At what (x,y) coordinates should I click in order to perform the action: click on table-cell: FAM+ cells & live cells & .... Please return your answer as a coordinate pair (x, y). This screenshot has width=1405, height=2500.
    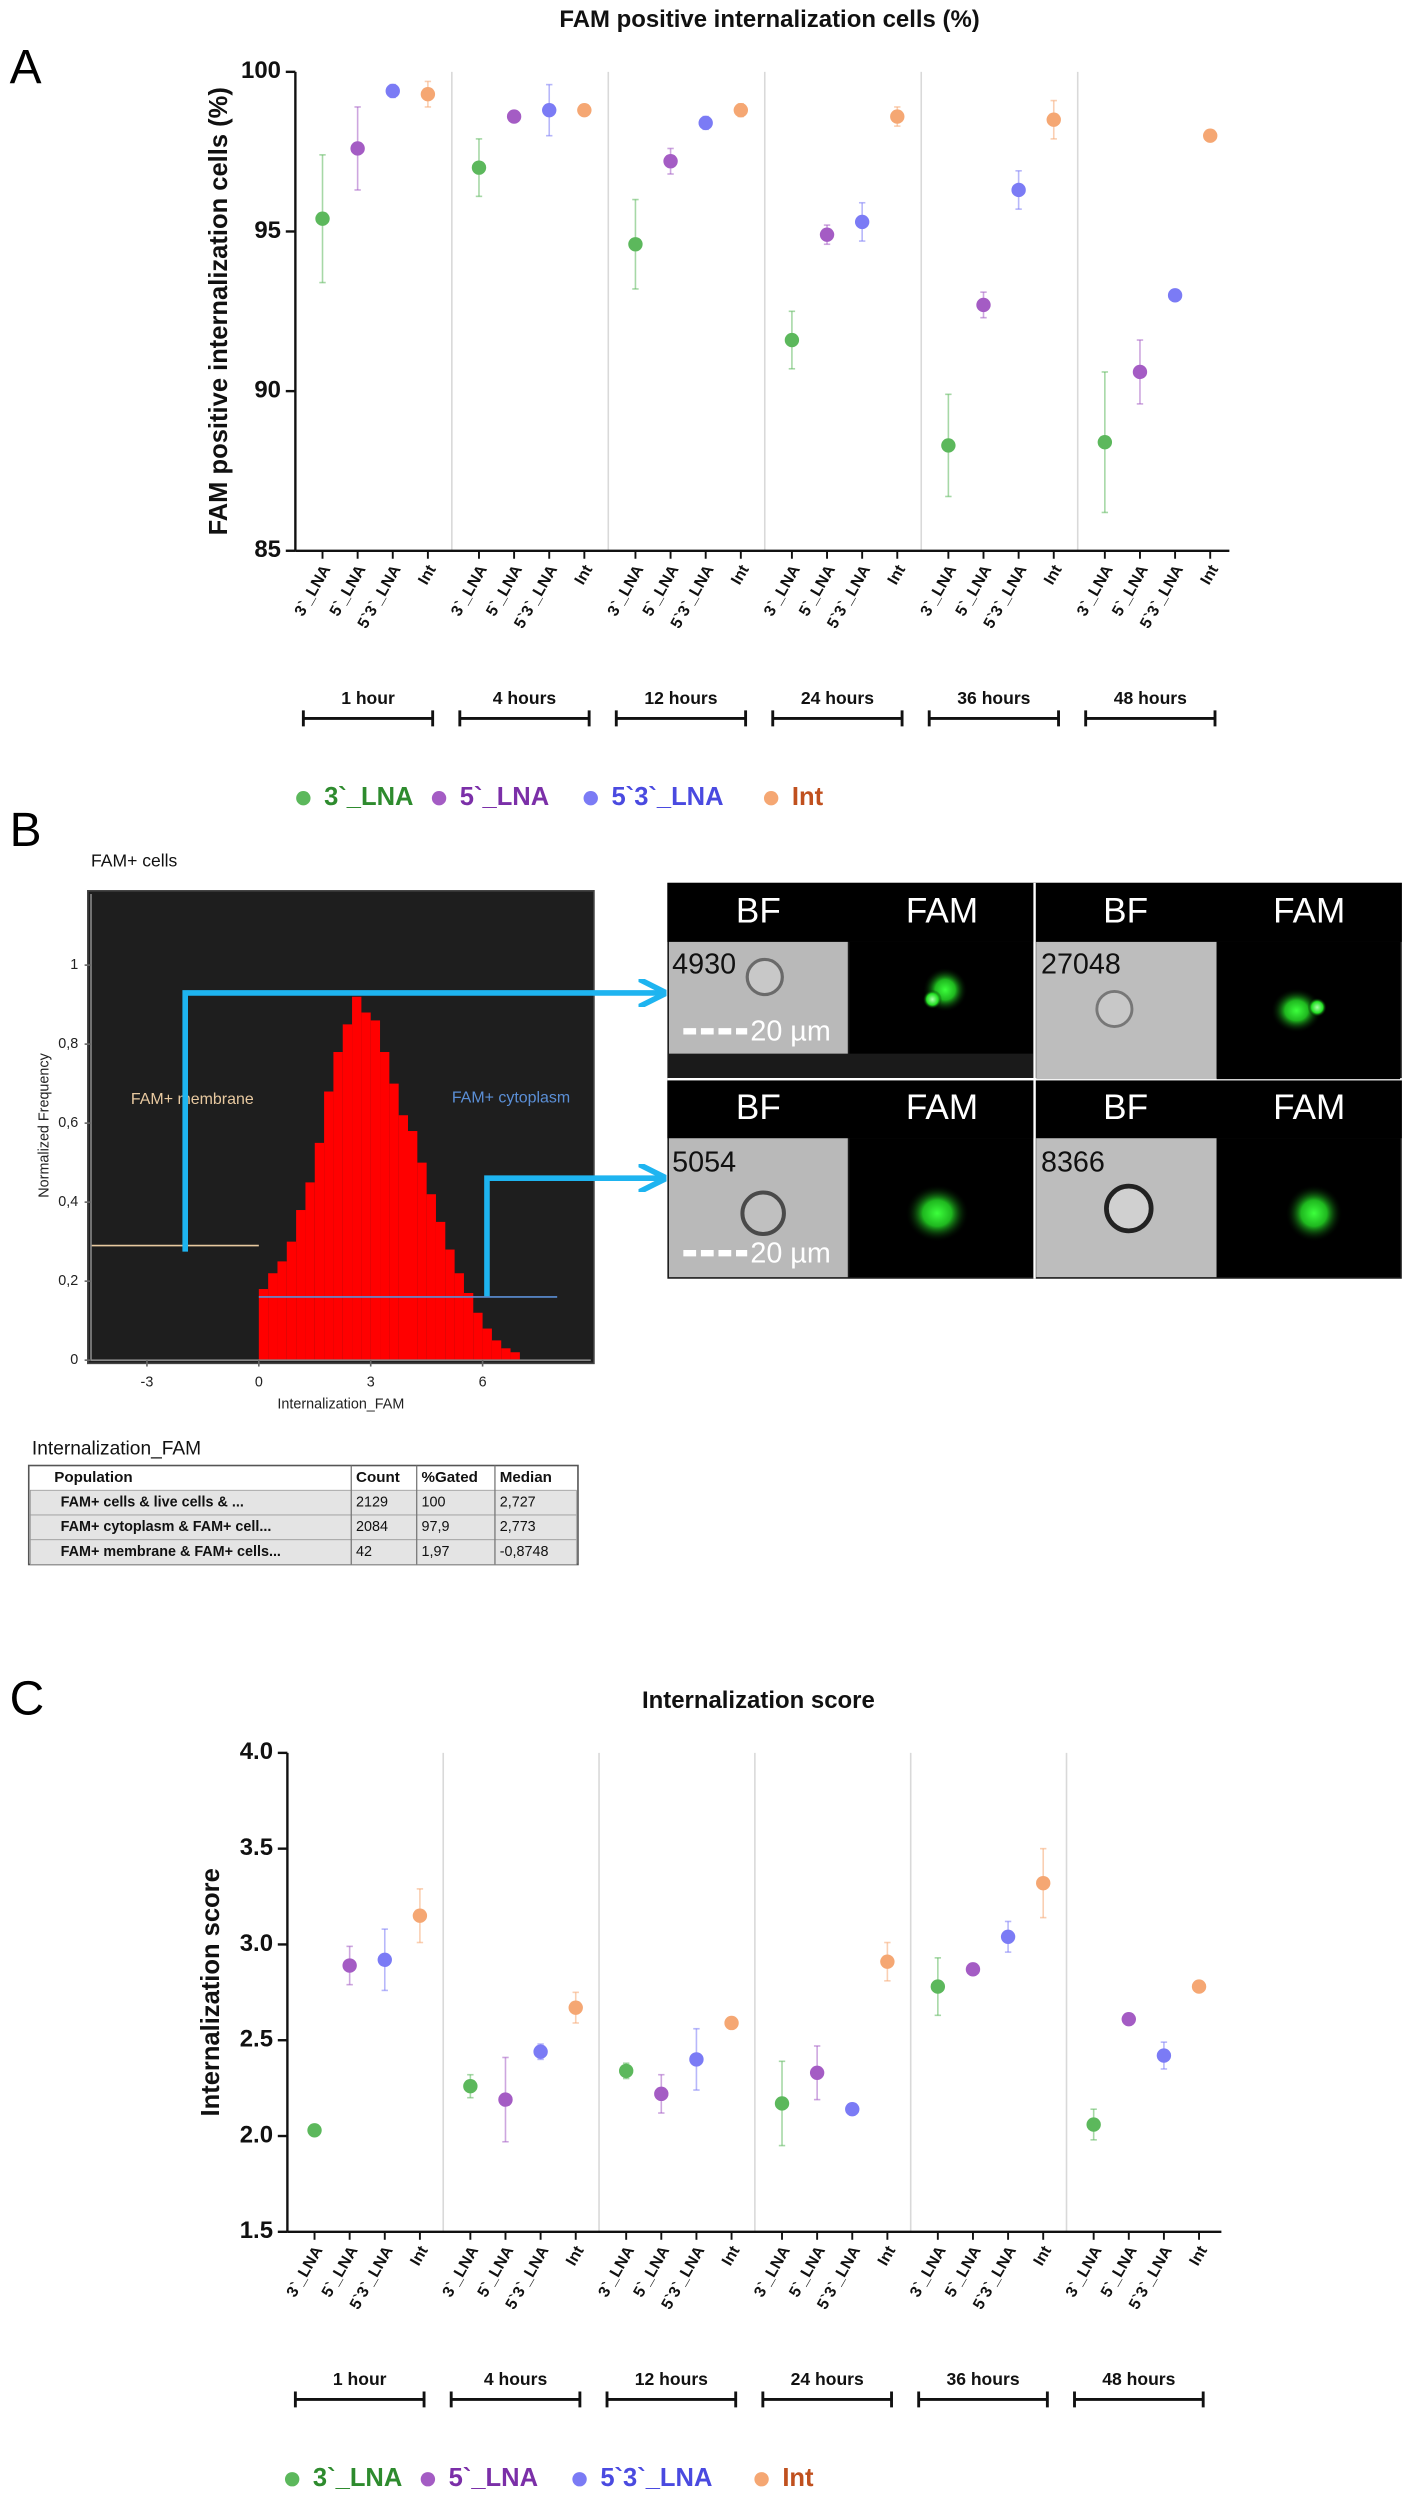
    Looking at the image, I should click on (152, 1502).